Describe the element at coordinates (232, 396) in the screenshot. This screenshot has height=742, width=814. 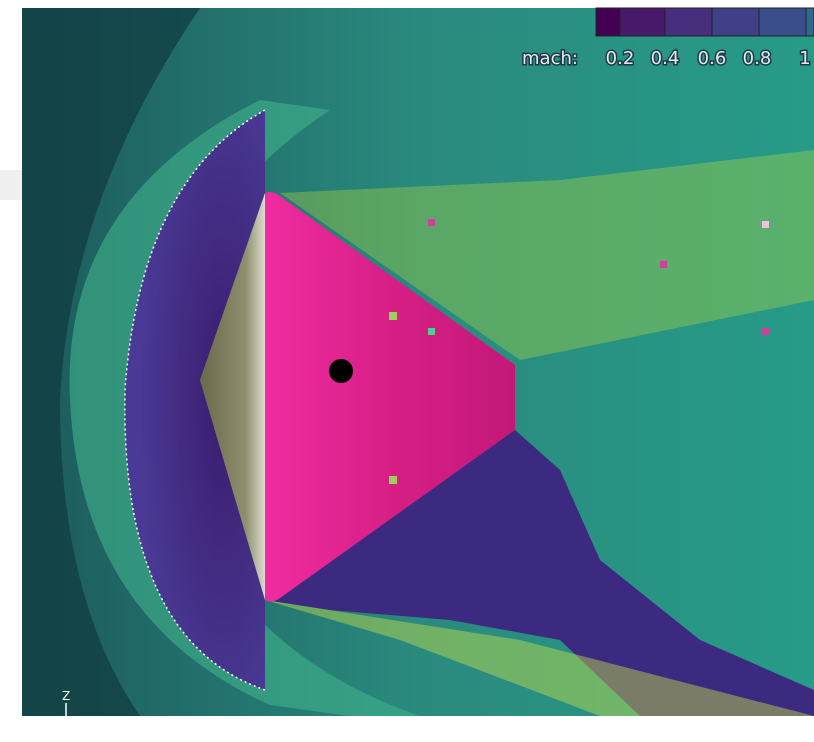
I see `heat-shield` at that location.